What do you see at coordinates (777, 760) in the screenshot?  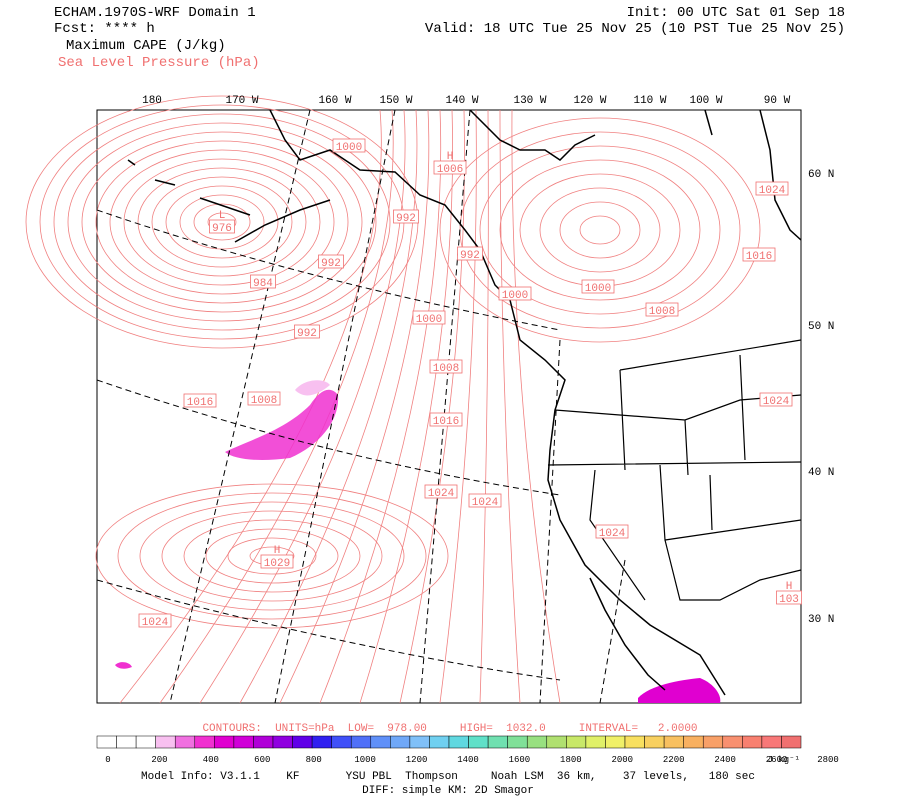 I see `colorbar-label: 2600` at bounding box center [777, 760].